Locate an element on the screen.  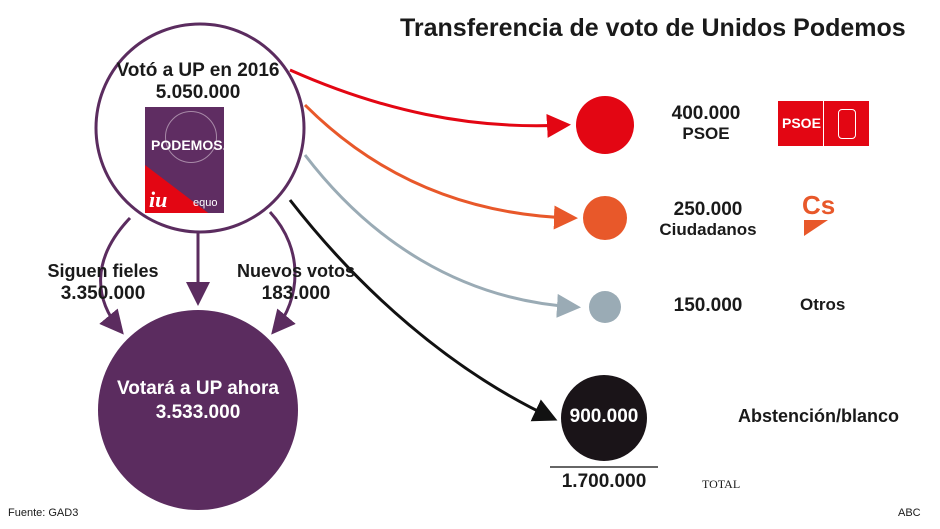
abstention-value: 900.000 is located at coordinates (604, 416).